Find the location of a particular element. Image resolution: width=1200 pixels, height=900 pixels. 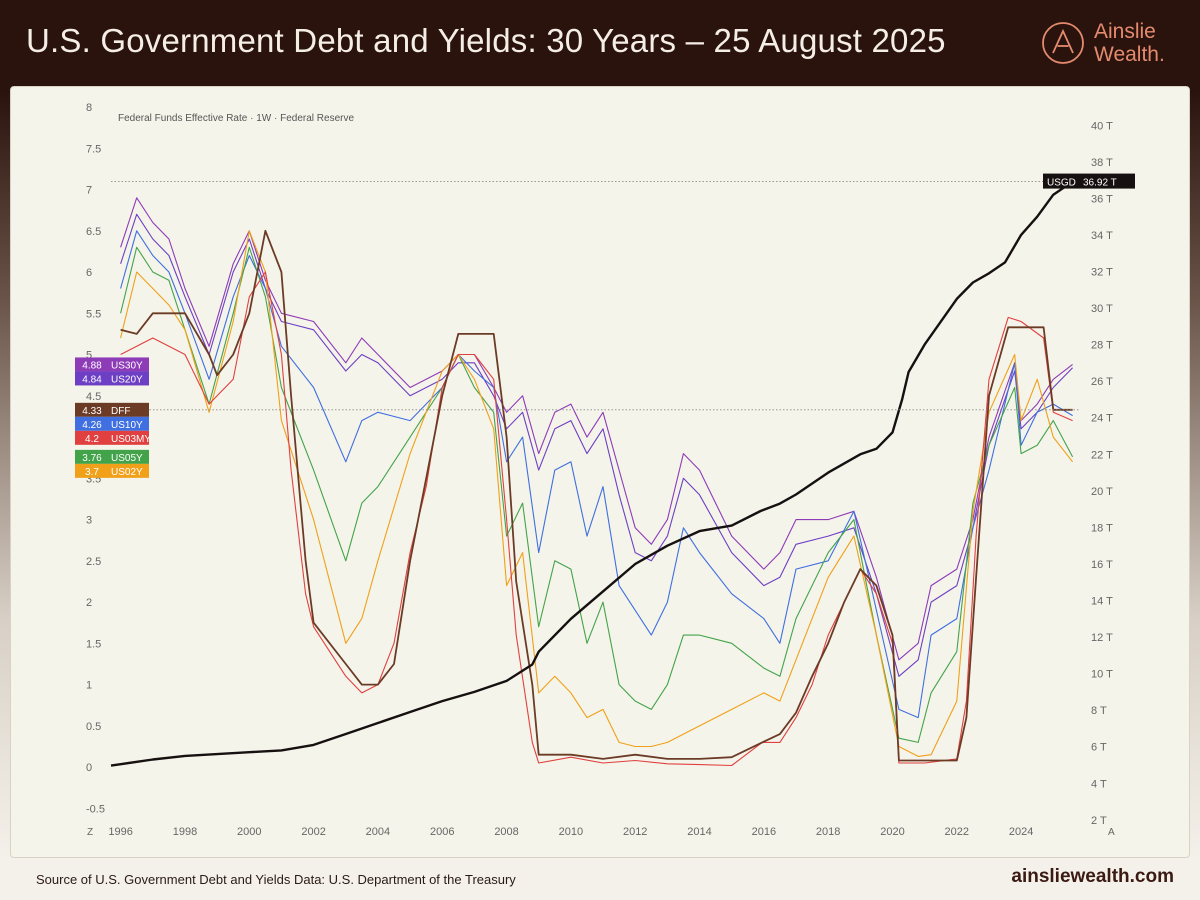

x-axis-corner-left: Z is located at coordinates (90, 832).